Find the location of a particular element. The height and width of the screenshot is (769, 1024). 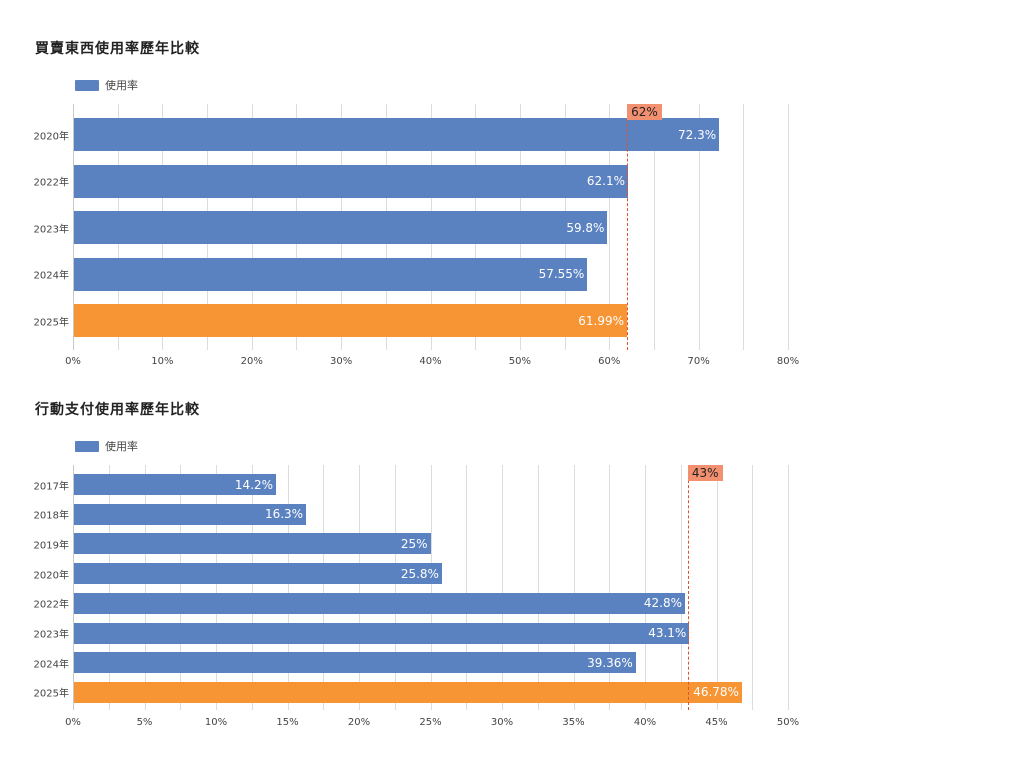

bar: 25% is located at coordinates (252, 544).